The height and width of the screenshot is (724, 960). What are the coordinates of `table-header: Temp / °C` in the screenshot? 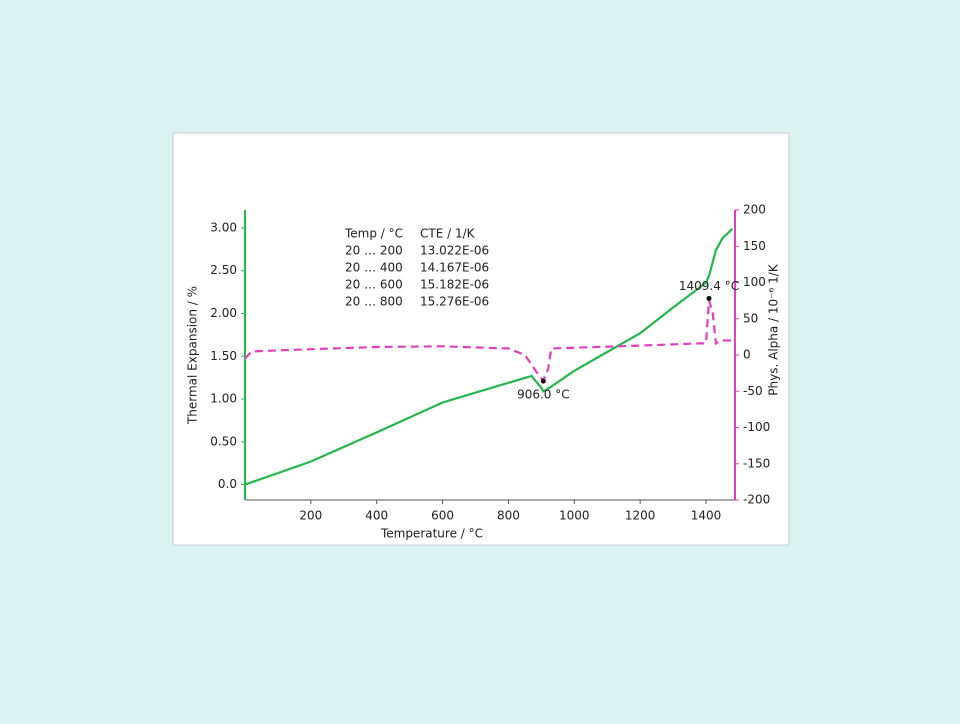 It's located at (373, 234).